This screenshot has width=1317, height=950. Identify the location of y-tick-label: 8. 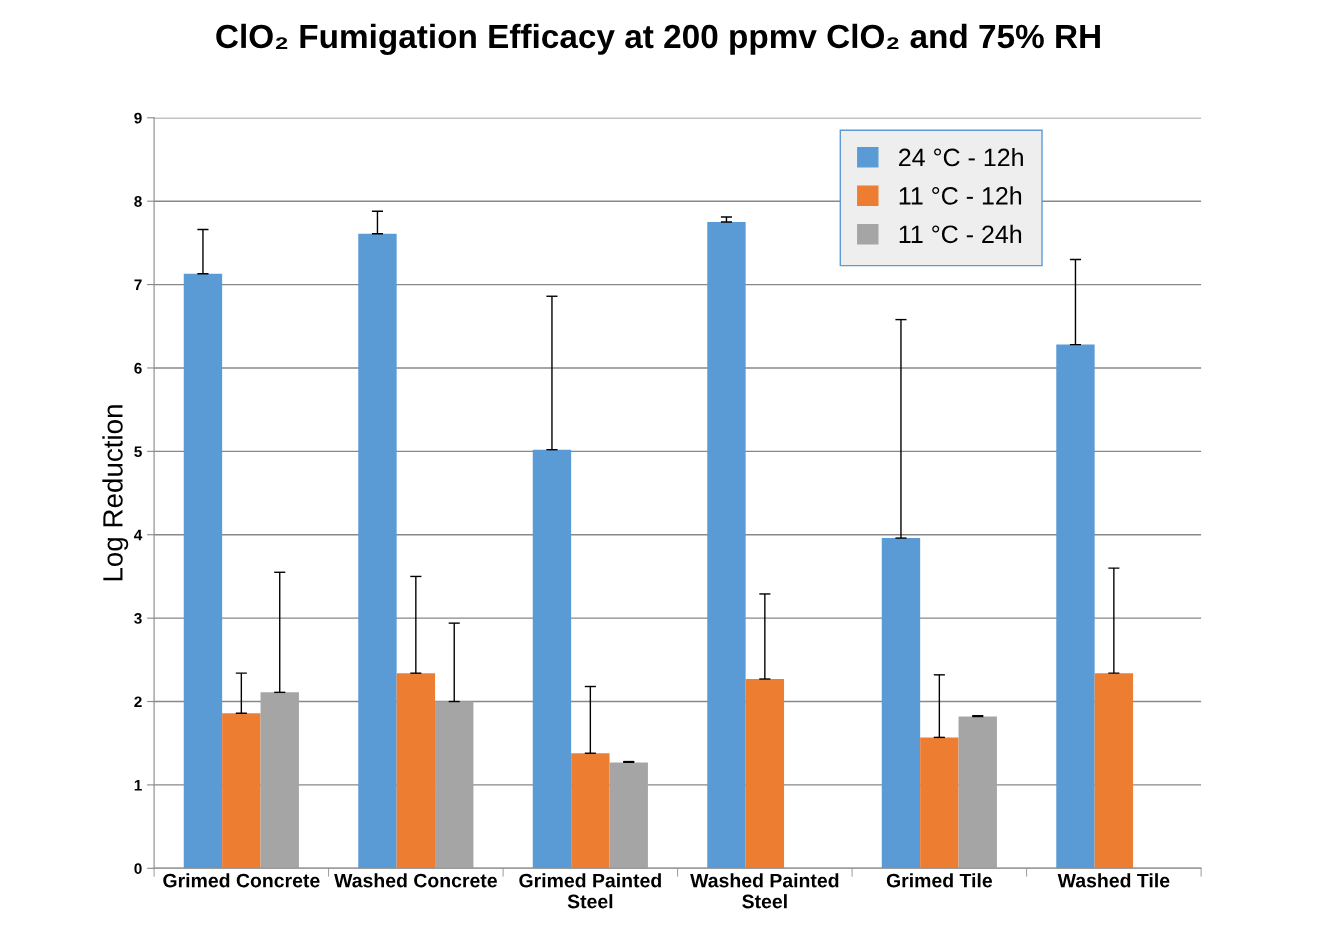
(138, 201).